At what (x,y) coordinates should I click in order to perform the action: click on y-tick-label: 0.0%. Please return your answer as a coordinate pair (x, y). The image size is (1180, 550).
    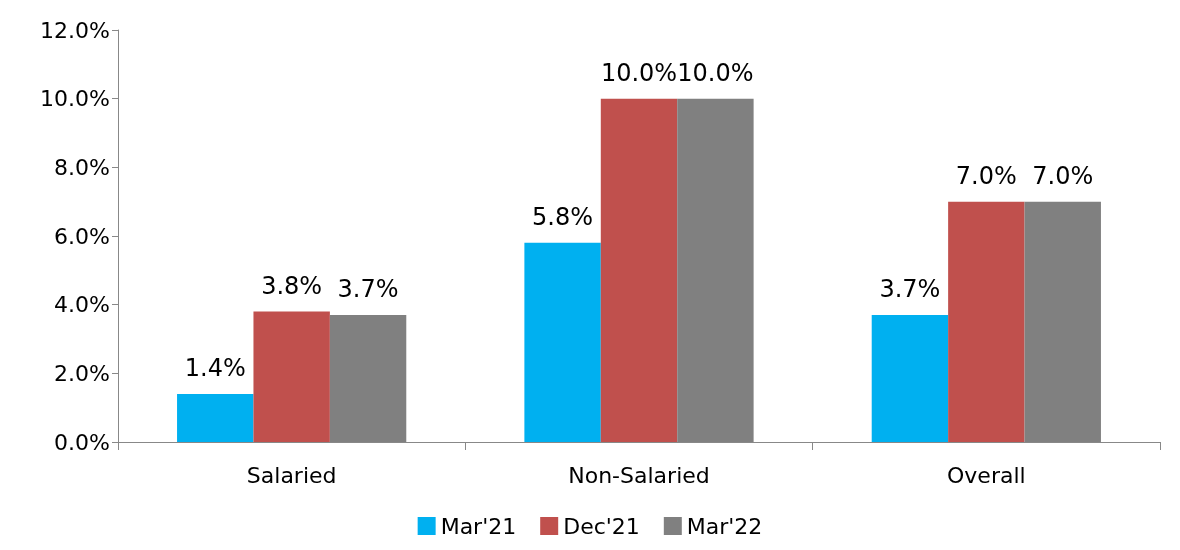
    Looking at the image, I should click on (82, 442).